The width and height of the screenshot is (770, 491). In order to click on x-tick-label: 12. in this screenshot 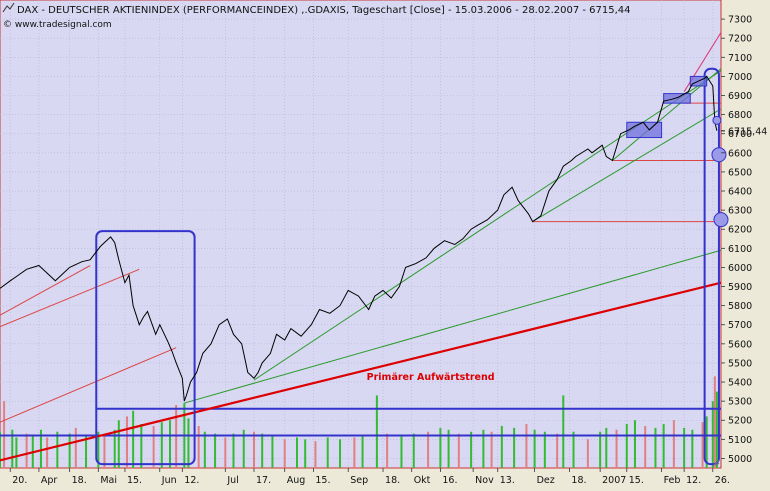, I will do `click(191, 480)`.